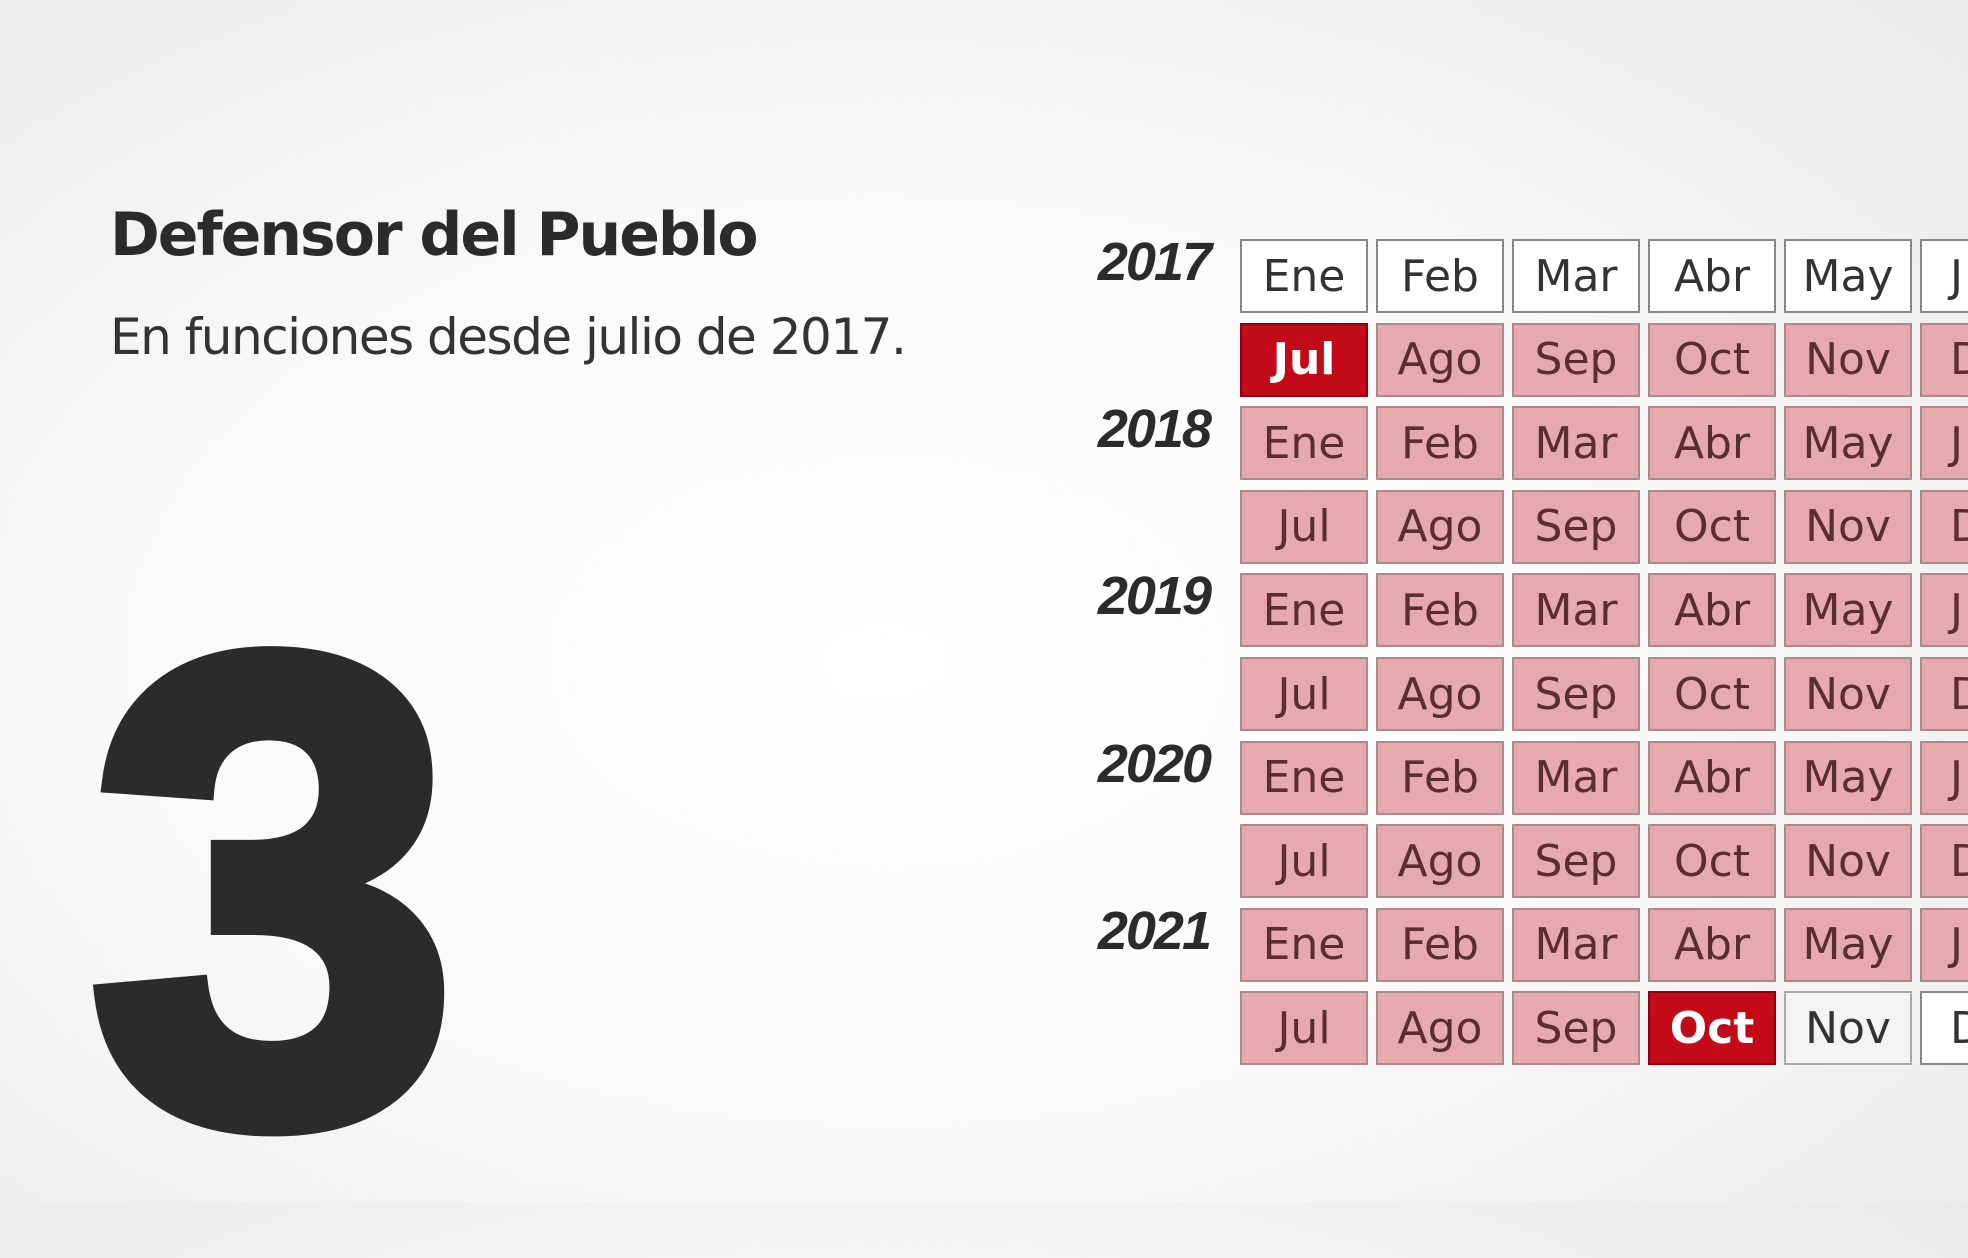  I want to click on year-label: 2018, so click(1154, 429).